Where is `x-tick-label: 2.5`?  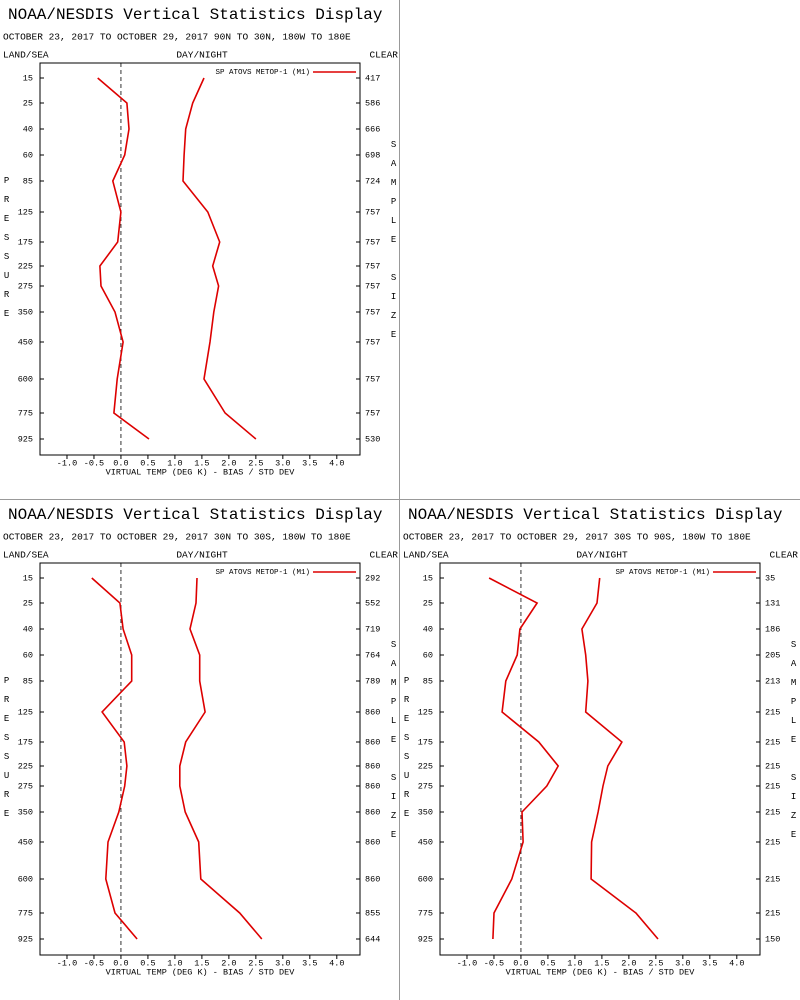
x-tick-label: 2.5 is located at coordinates (255, 463).